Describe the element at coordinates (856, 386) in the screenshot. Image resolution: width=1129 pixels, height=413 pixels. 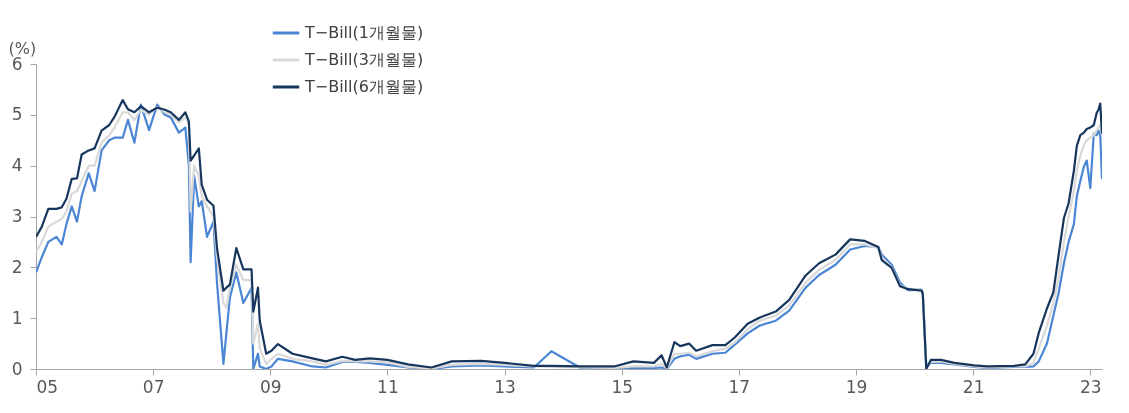
I see `x-tick-label: 19` at that location.